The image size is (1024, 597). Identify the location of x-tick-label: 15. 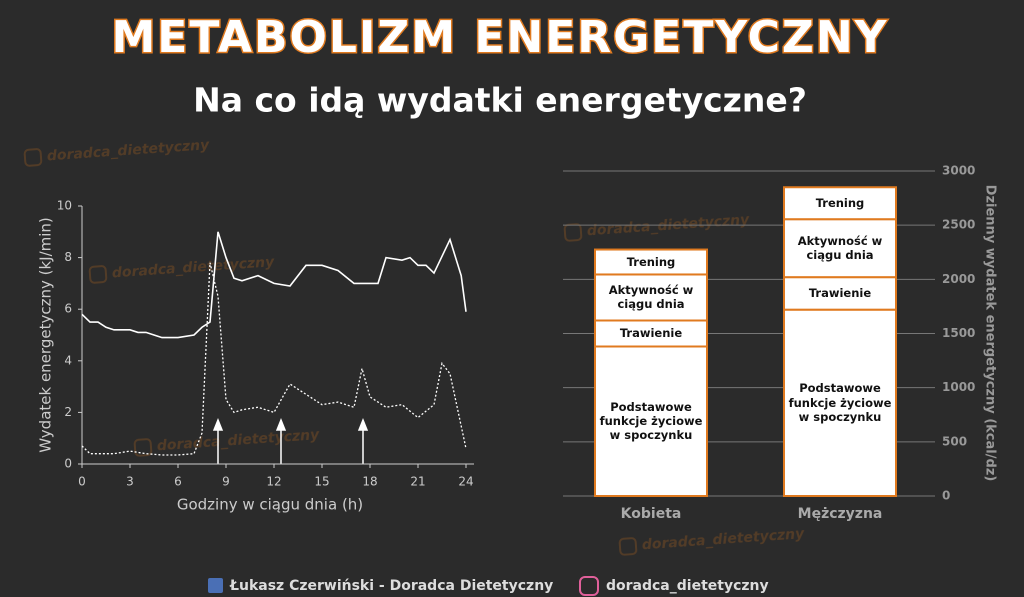
(321, 482).